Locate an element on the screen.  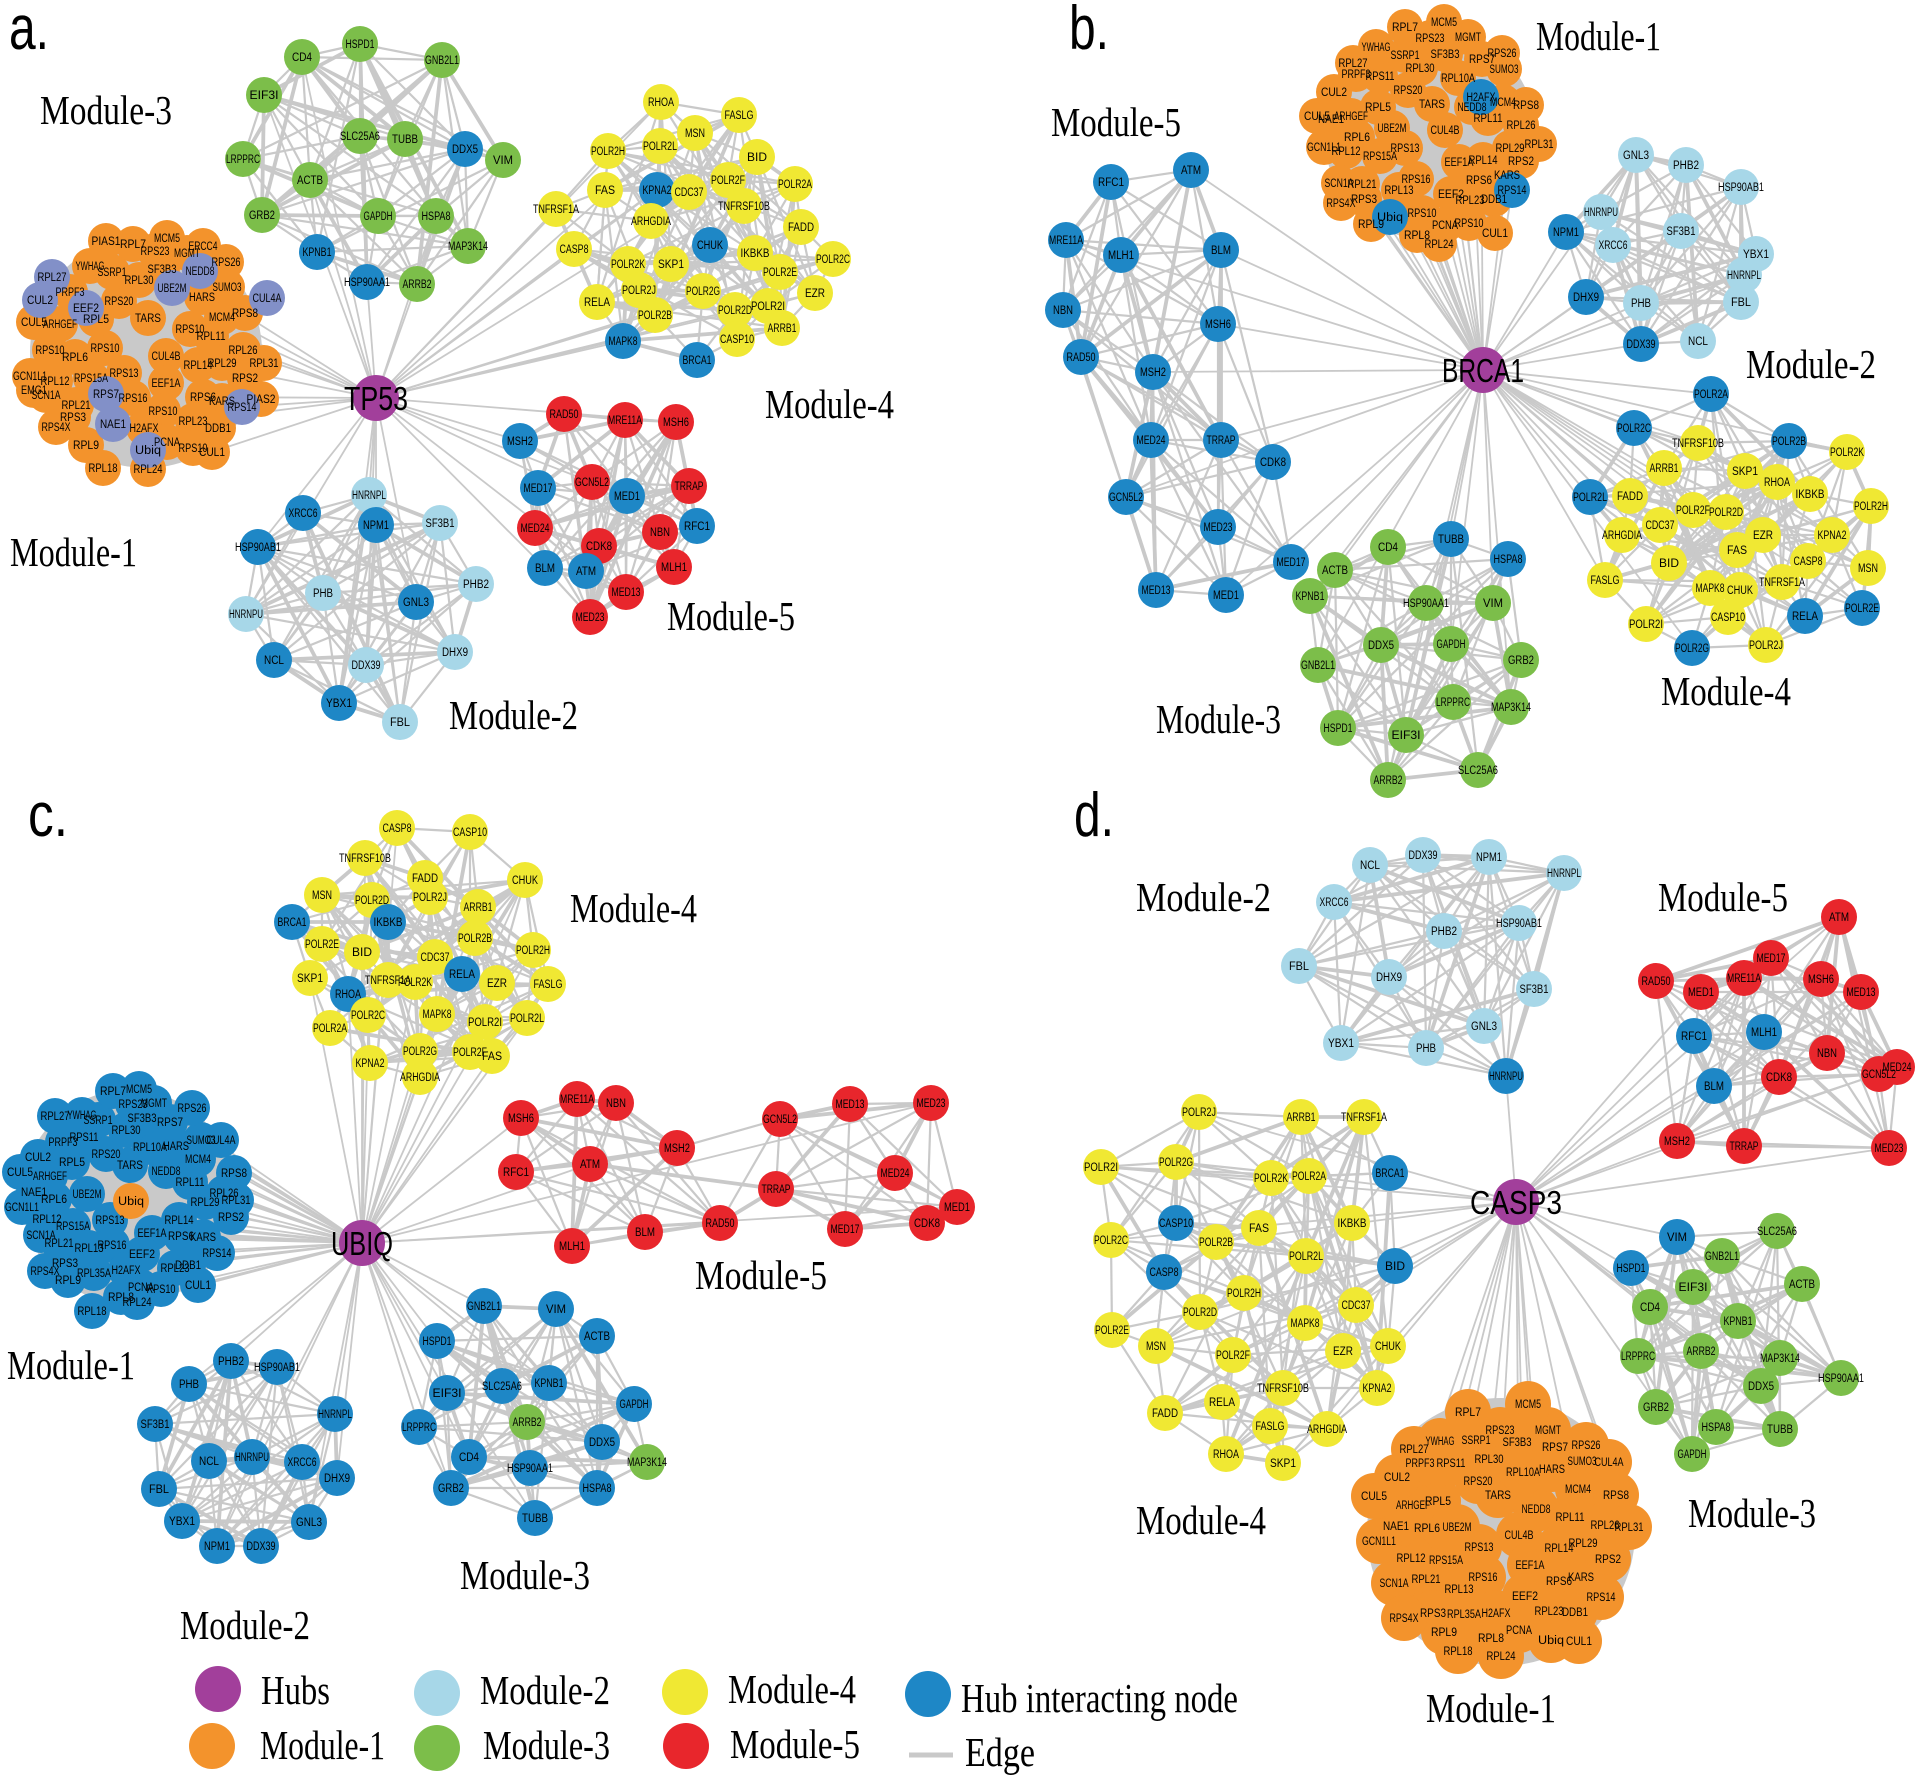
svg-text: RPL14 is located at coordinates (198, 366).